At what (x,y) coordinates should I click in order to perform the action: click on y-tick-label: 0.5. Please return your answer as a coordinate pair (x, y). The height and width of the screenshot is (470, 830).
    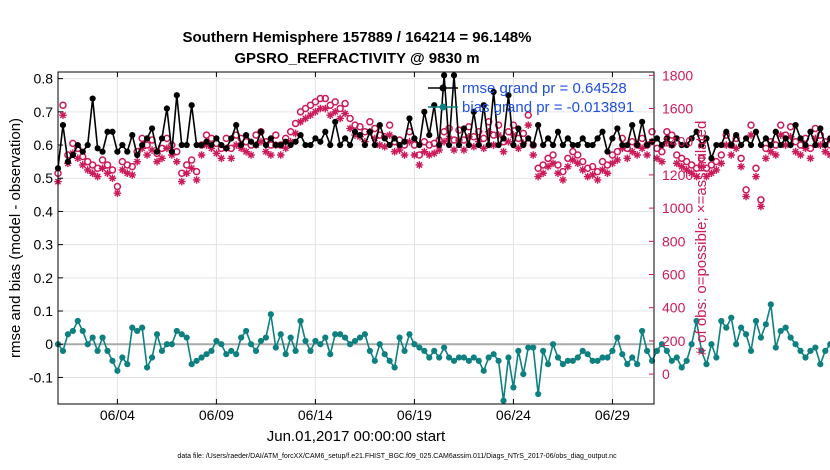
    Looking at the image, I should click on (44, 178).